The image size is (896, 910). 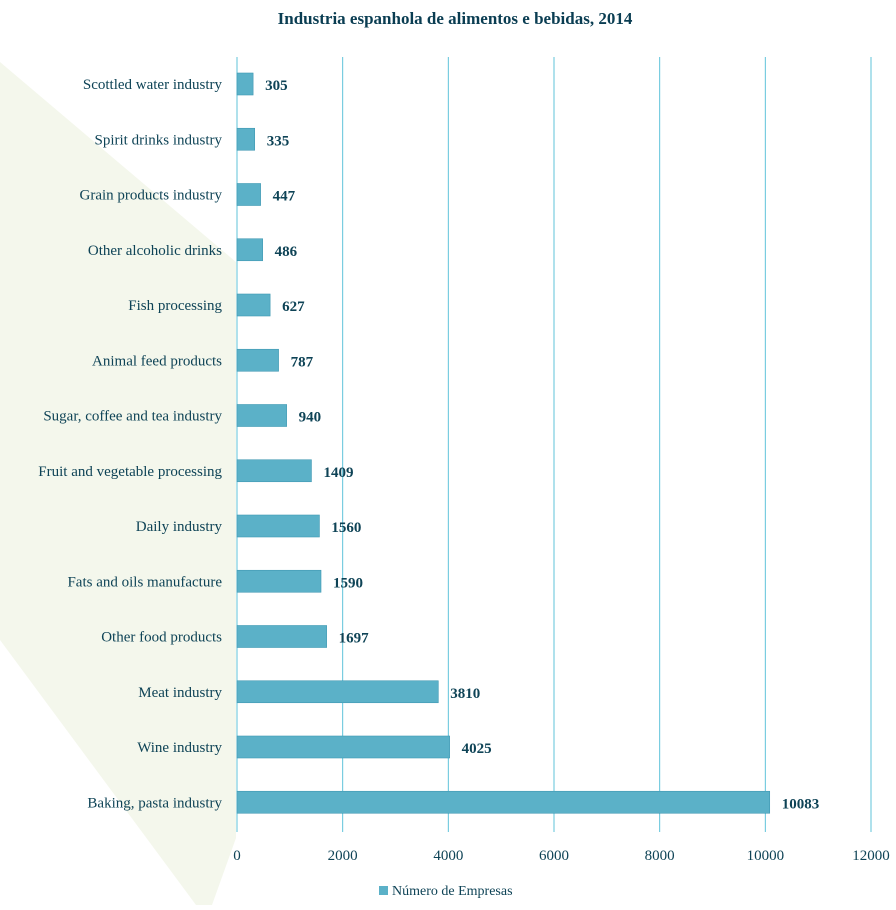 I want to click on x-axis-ticks: 0 2000 4000 6000 8000 10000 12000, so click(x=561, y=856).